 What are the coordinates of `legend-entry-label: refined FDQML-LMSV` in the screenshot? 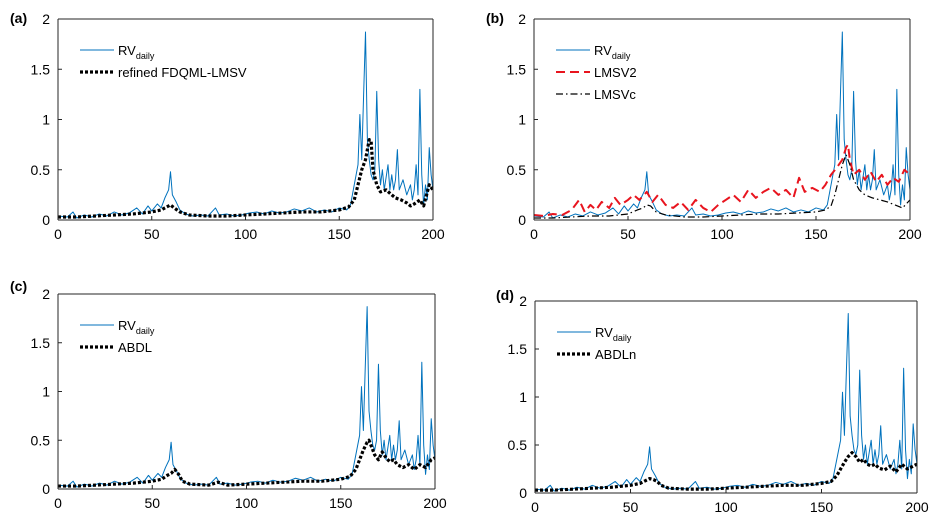 It's located at (182, 72).